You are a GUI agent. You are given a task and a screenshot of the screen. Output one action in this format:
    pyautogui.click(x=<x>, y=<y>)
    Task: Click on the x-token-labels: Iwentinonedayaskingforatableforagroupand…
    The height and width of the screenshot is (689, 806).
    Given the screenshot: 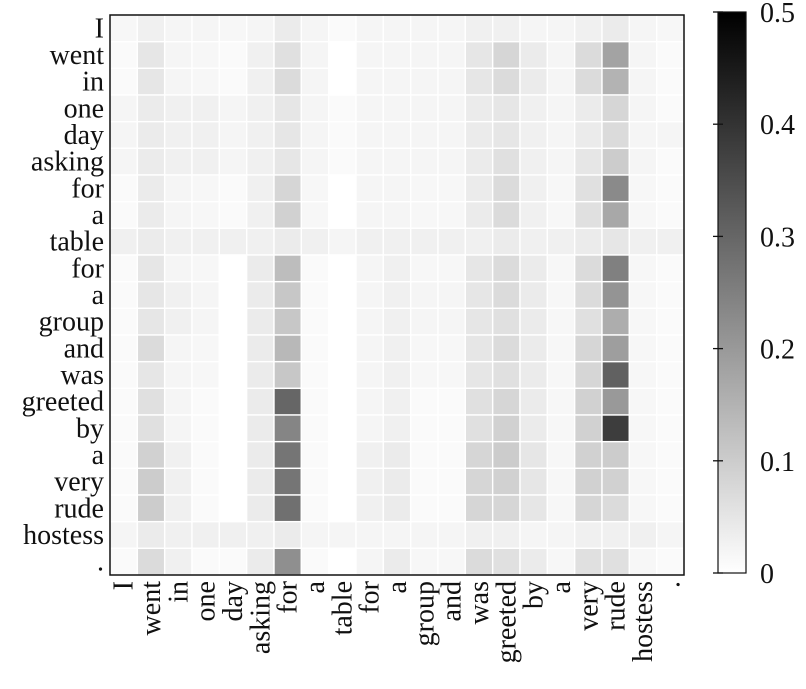 What is the action you would take?
    pyautogui.click(x=398, y=621)
    